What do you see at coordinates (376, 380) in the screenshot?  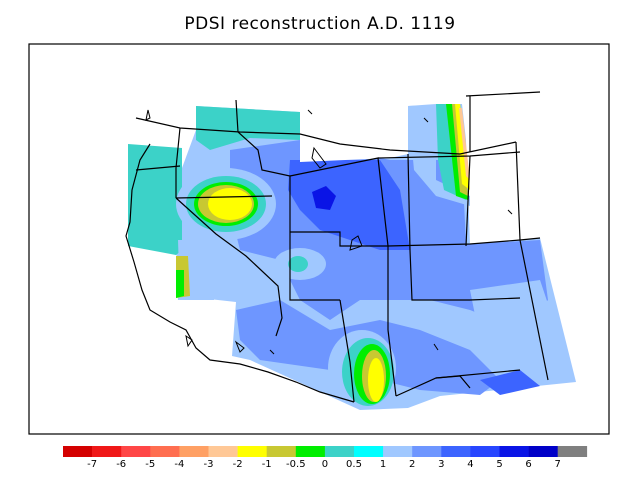 I see `field-az-yellow` at bounding box center [376, 380].